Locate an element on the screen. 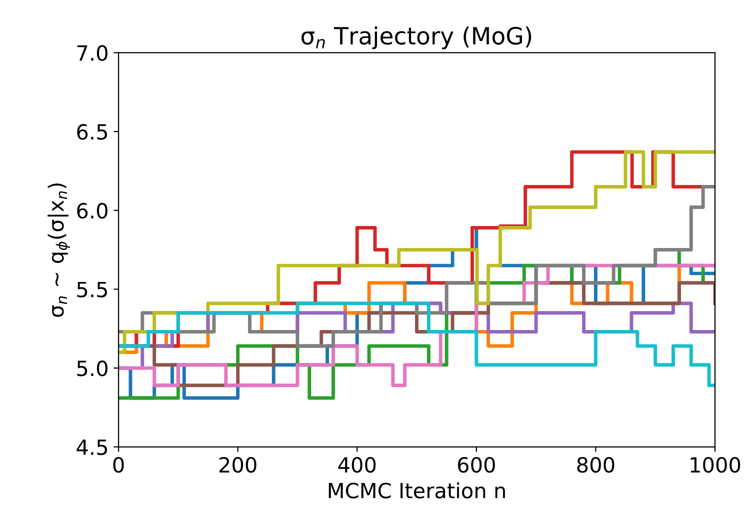 This screenshot has height=527, width=755. y-tick-label: 5.5 is located at coordinates (92, 290).